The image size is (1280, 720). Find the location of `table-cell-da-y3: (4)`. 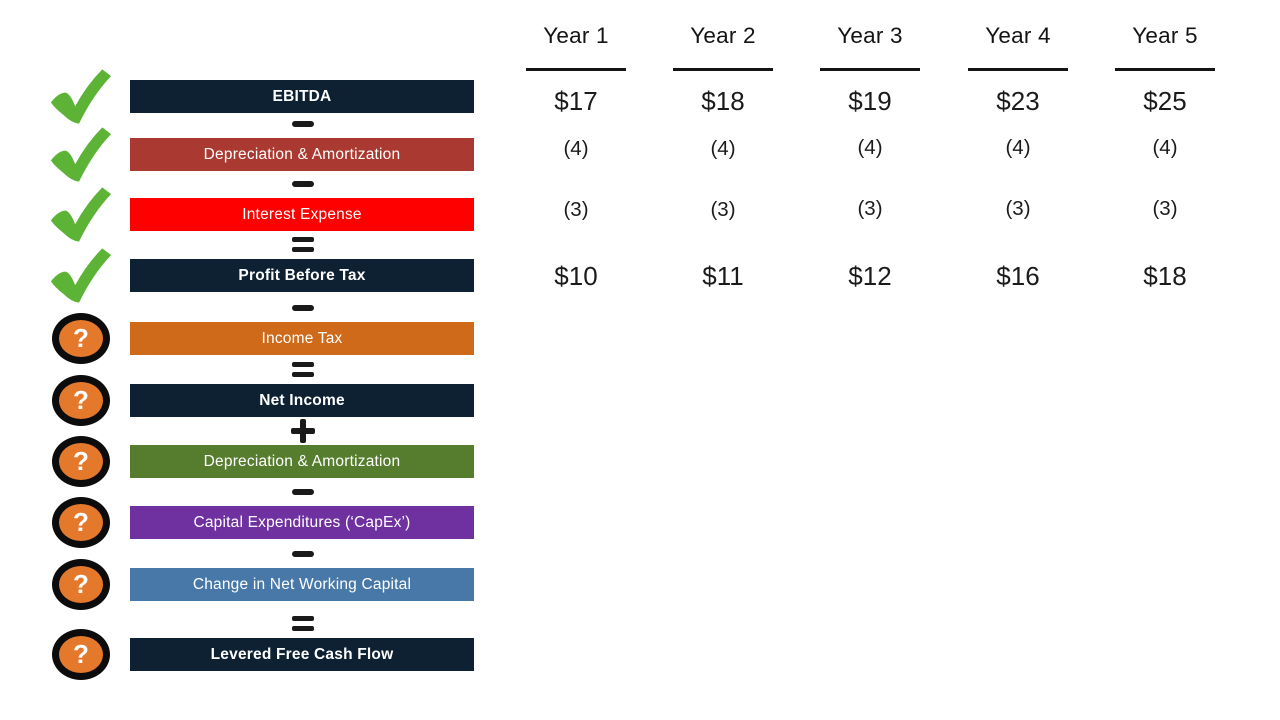

table-cell-da-y3: (4) is located at coordinates (870, 147).